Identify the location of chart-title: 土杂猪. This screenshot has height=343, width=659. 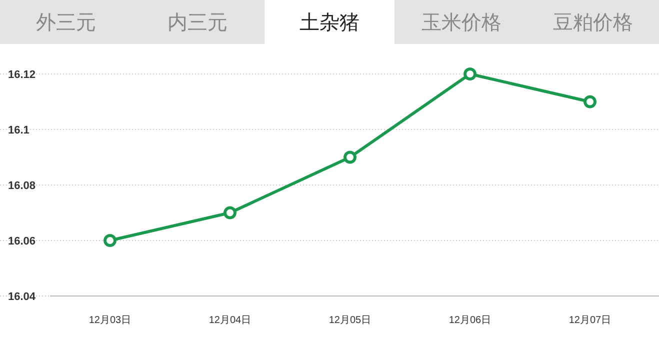
(330, 23).